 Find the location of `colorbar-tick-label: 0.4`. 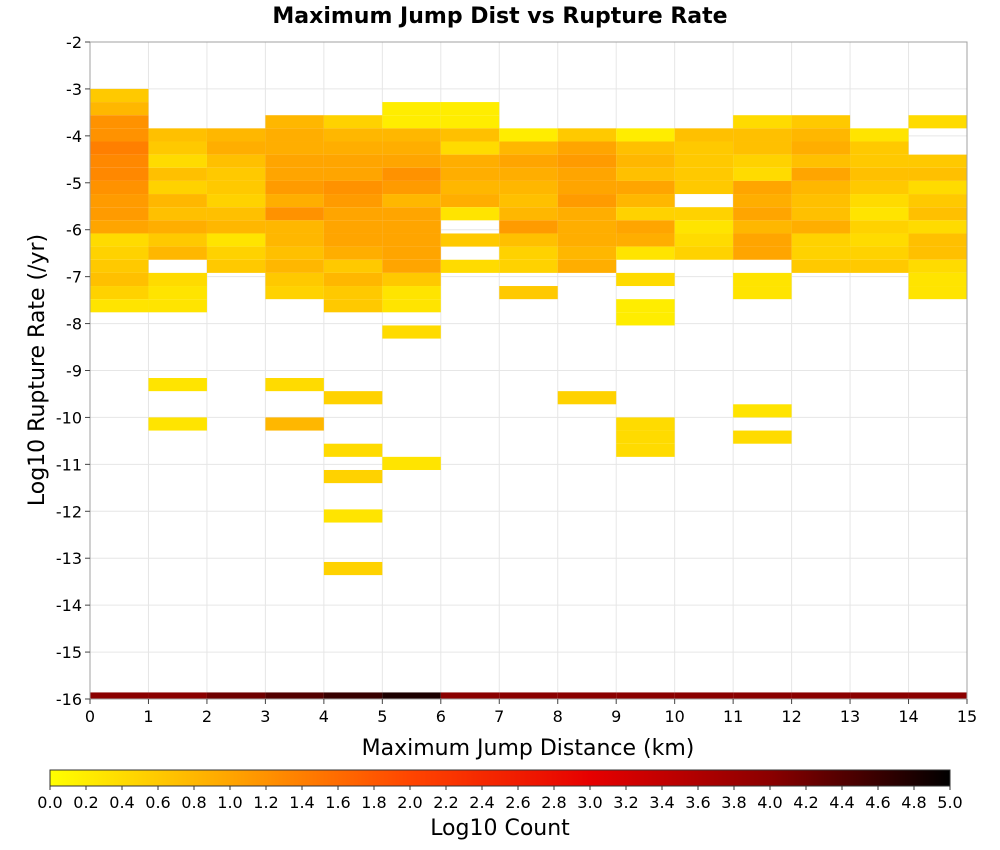

colorbar-tick-label: 0.4 is located at coordinates (121, 802).